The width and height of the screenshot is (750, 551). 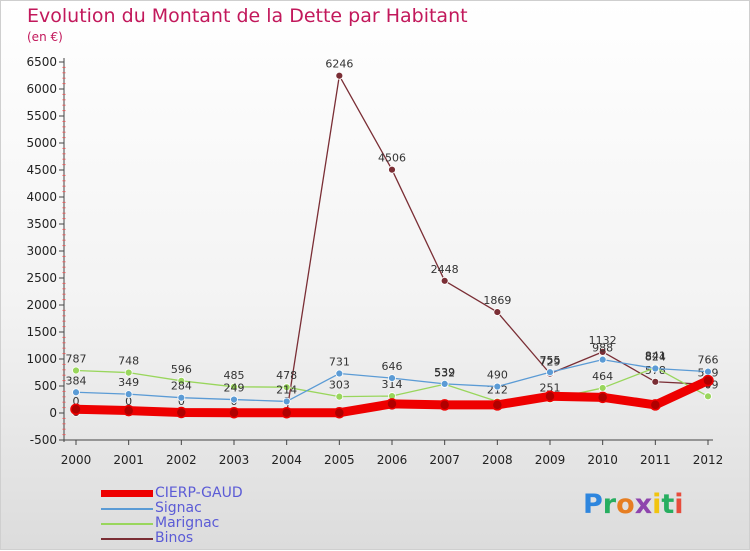 I want to click on data-label: 539, so click(x=444, y=372).